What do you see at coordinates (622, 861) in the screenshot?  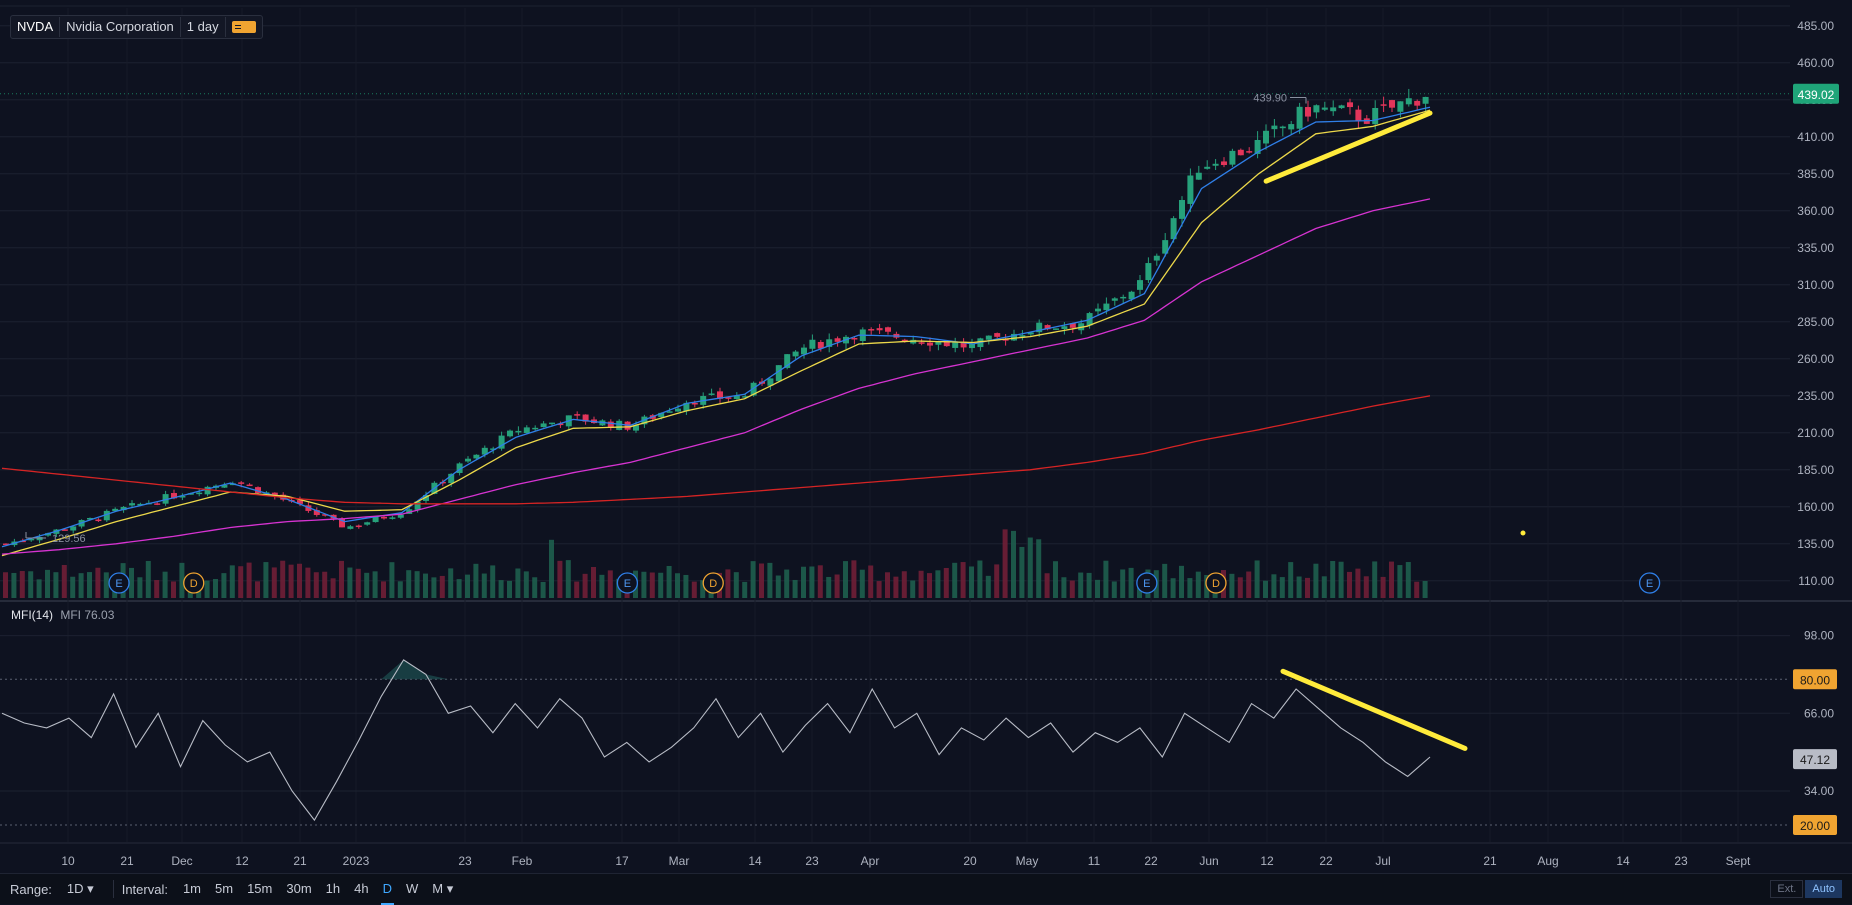 I see `x-tick-label: 17` at bounding box center [622, 861].